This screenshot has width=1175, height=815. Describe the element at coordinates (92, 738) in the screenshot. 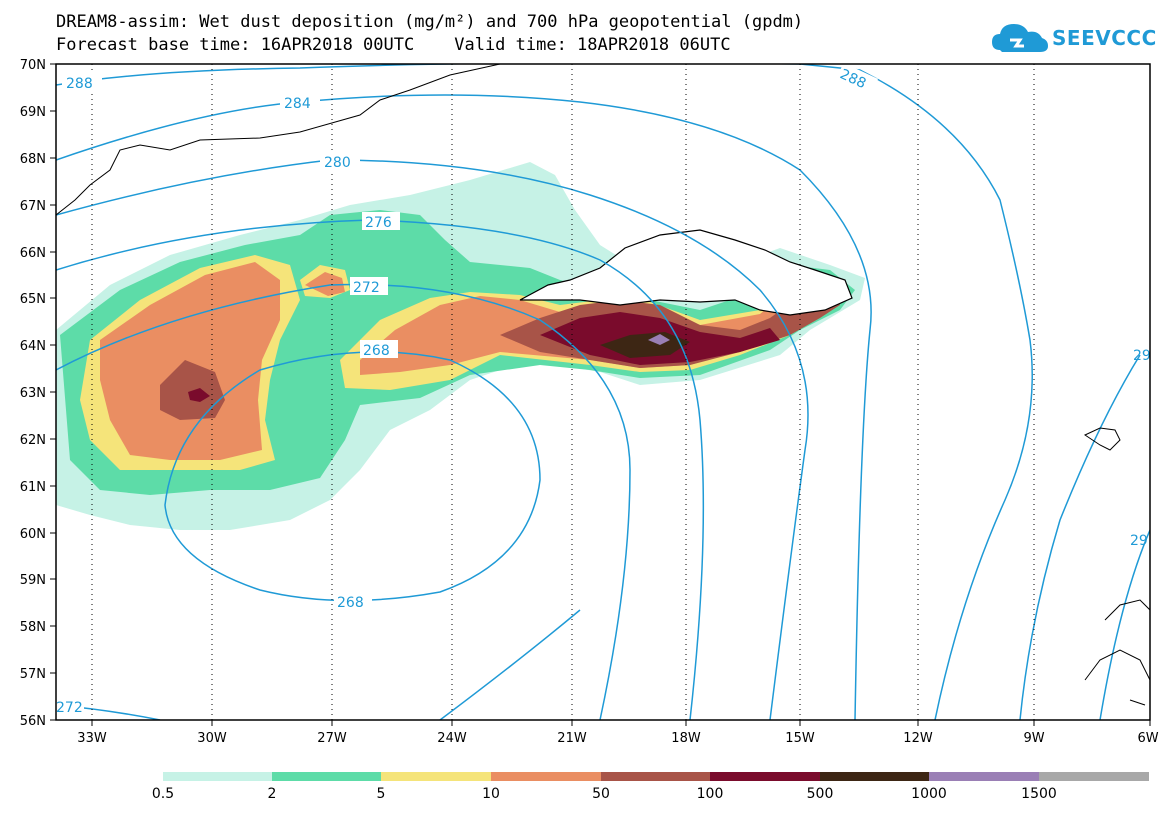

I see `lon-label: 33W` at that location.